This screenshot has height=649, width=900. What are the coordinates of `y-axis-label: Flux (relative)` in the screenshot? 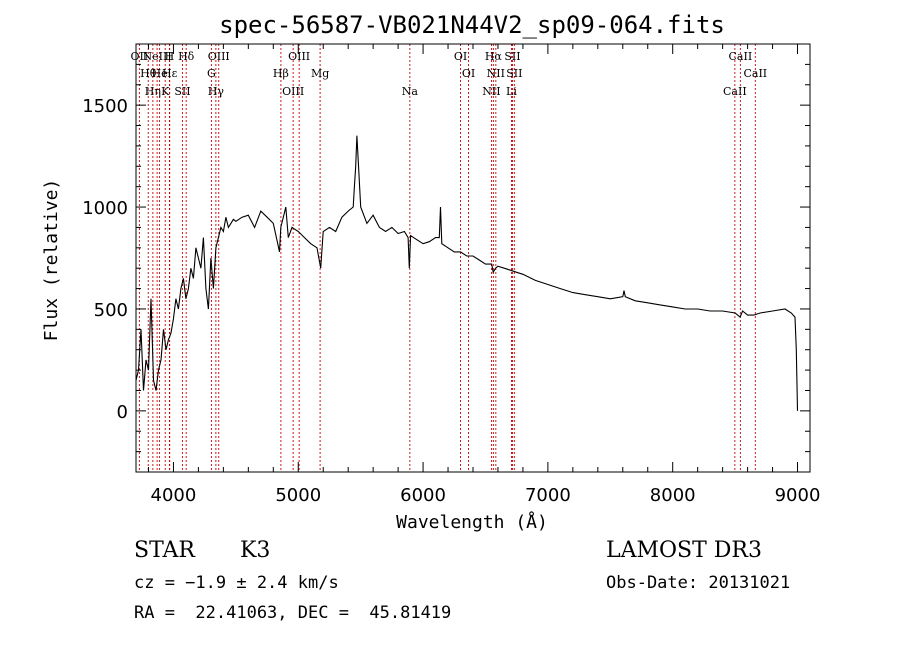 It's located at (51, 260).